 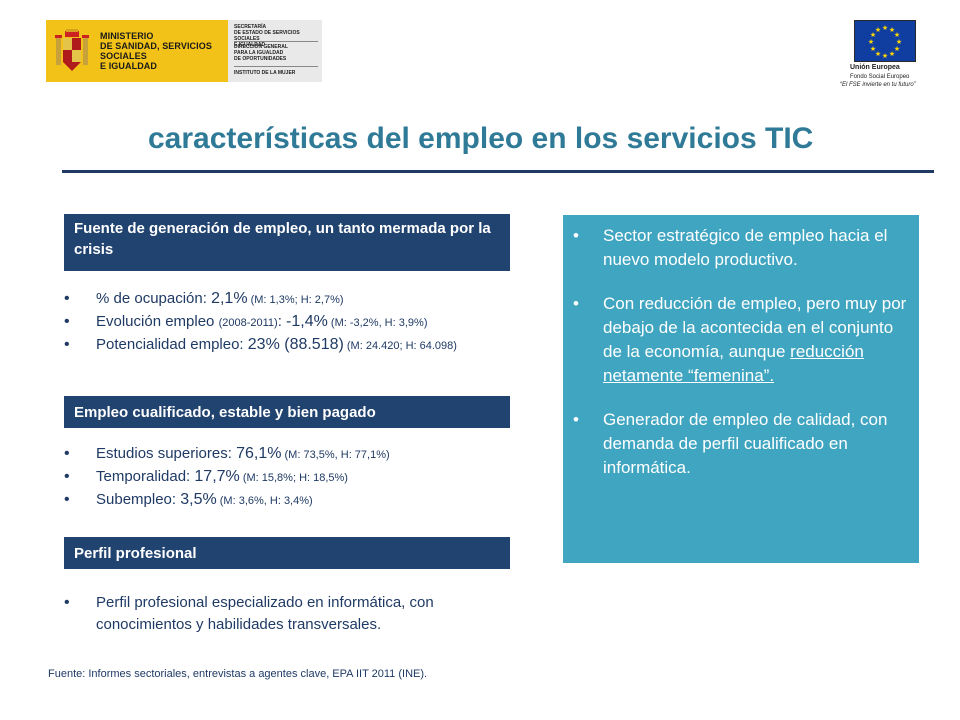 What do you see at coordinates (229, 298) in the screenshot?
I see `item-value: 2,1%` at bounding box center [229, 298].